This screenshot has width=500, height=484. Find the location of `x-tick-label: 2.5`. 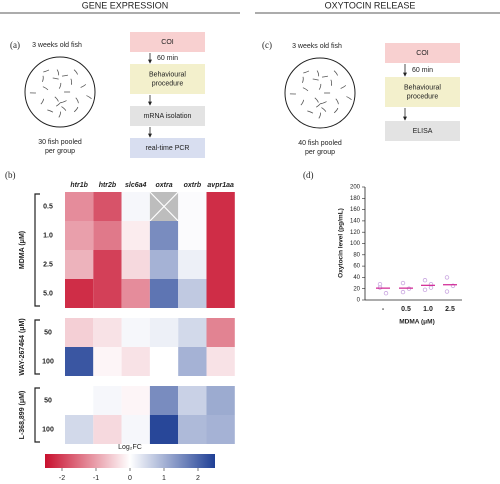

x-tick-label: 2.5 is located at coordinates (450, 309).